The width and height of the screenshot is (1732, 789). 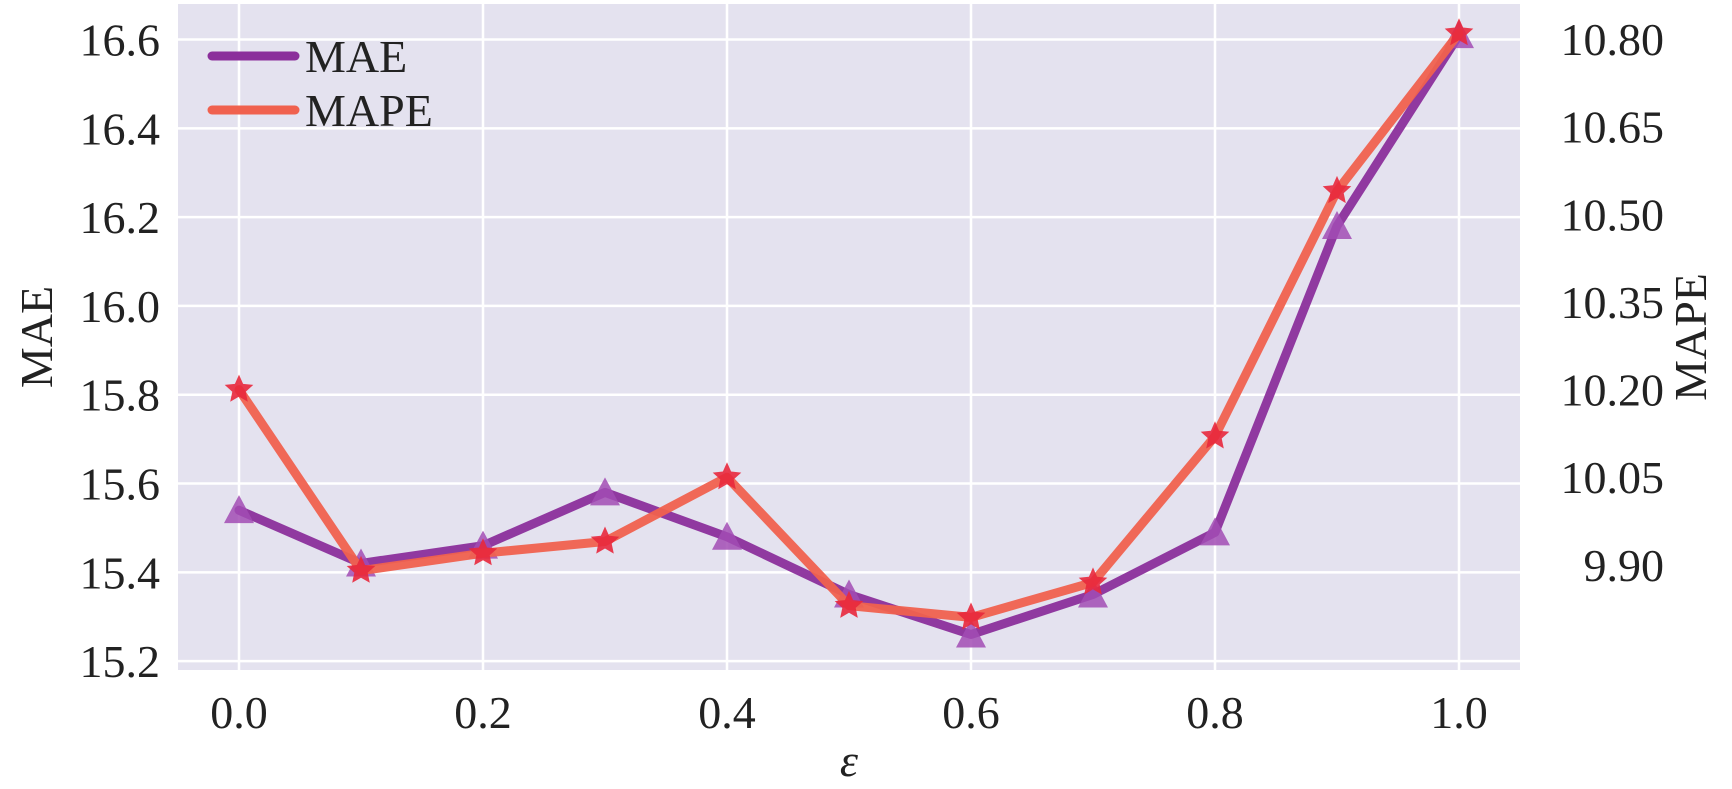 What do you see at coordinates (120, 572) in the screenshot?
I see `y-left-tick-label: 15.4` at bounding box center [120, 572].